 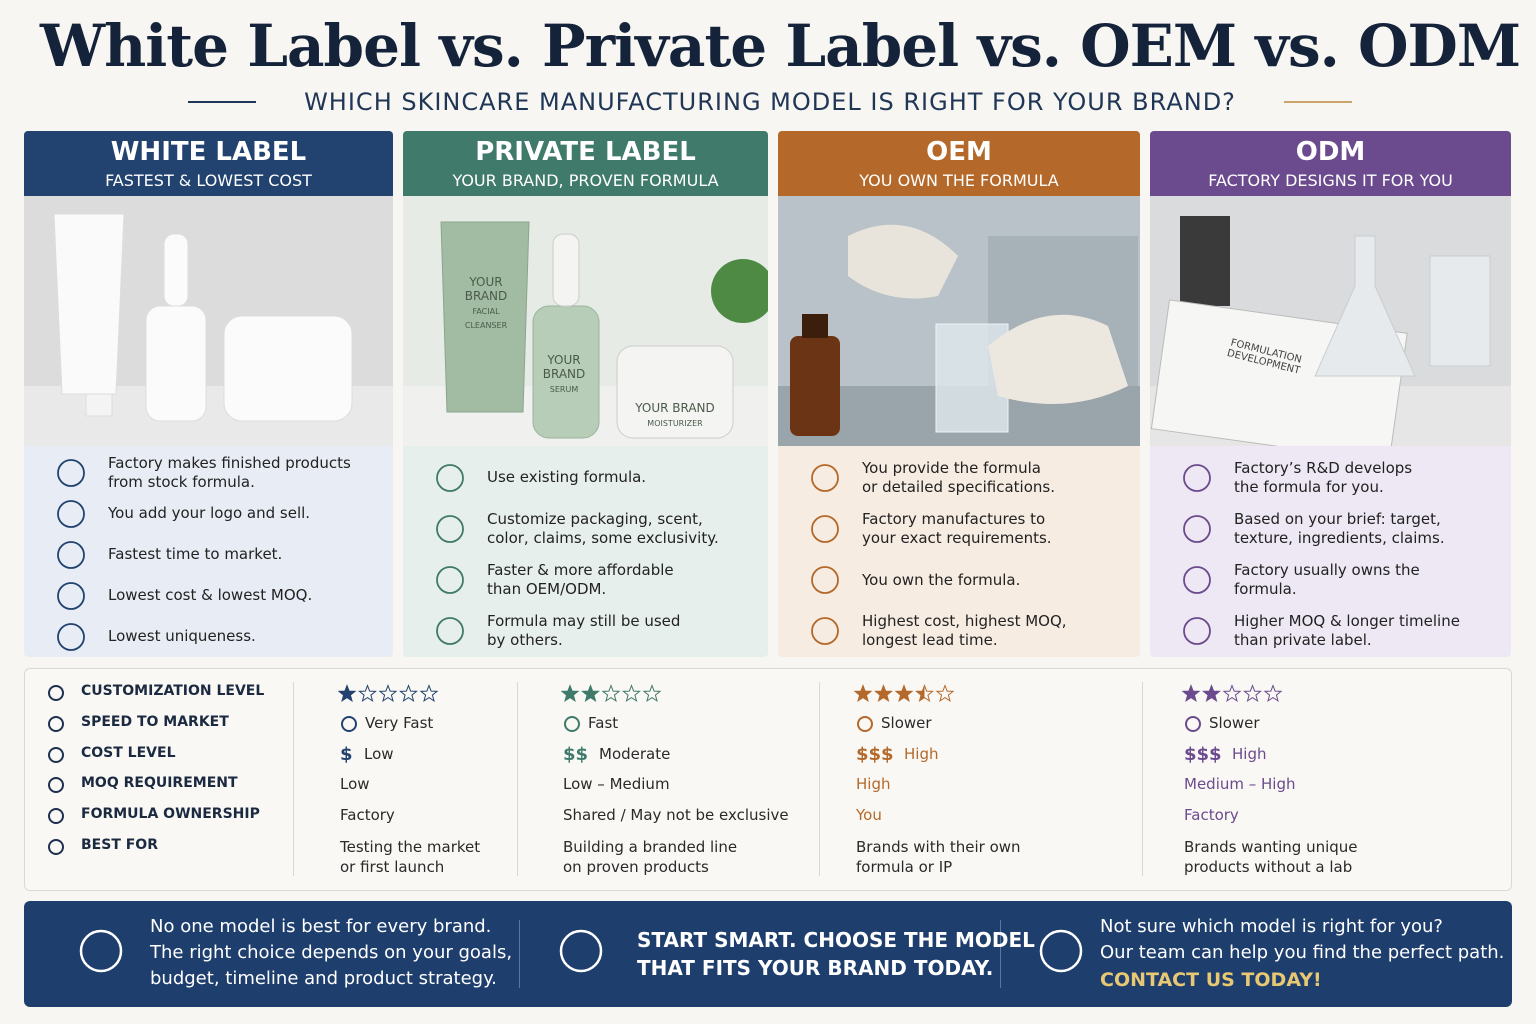 What do you see at coordinates (959, 152) in the screenshot?
I see `card-title: OEM` at bounding box center [959, 152].